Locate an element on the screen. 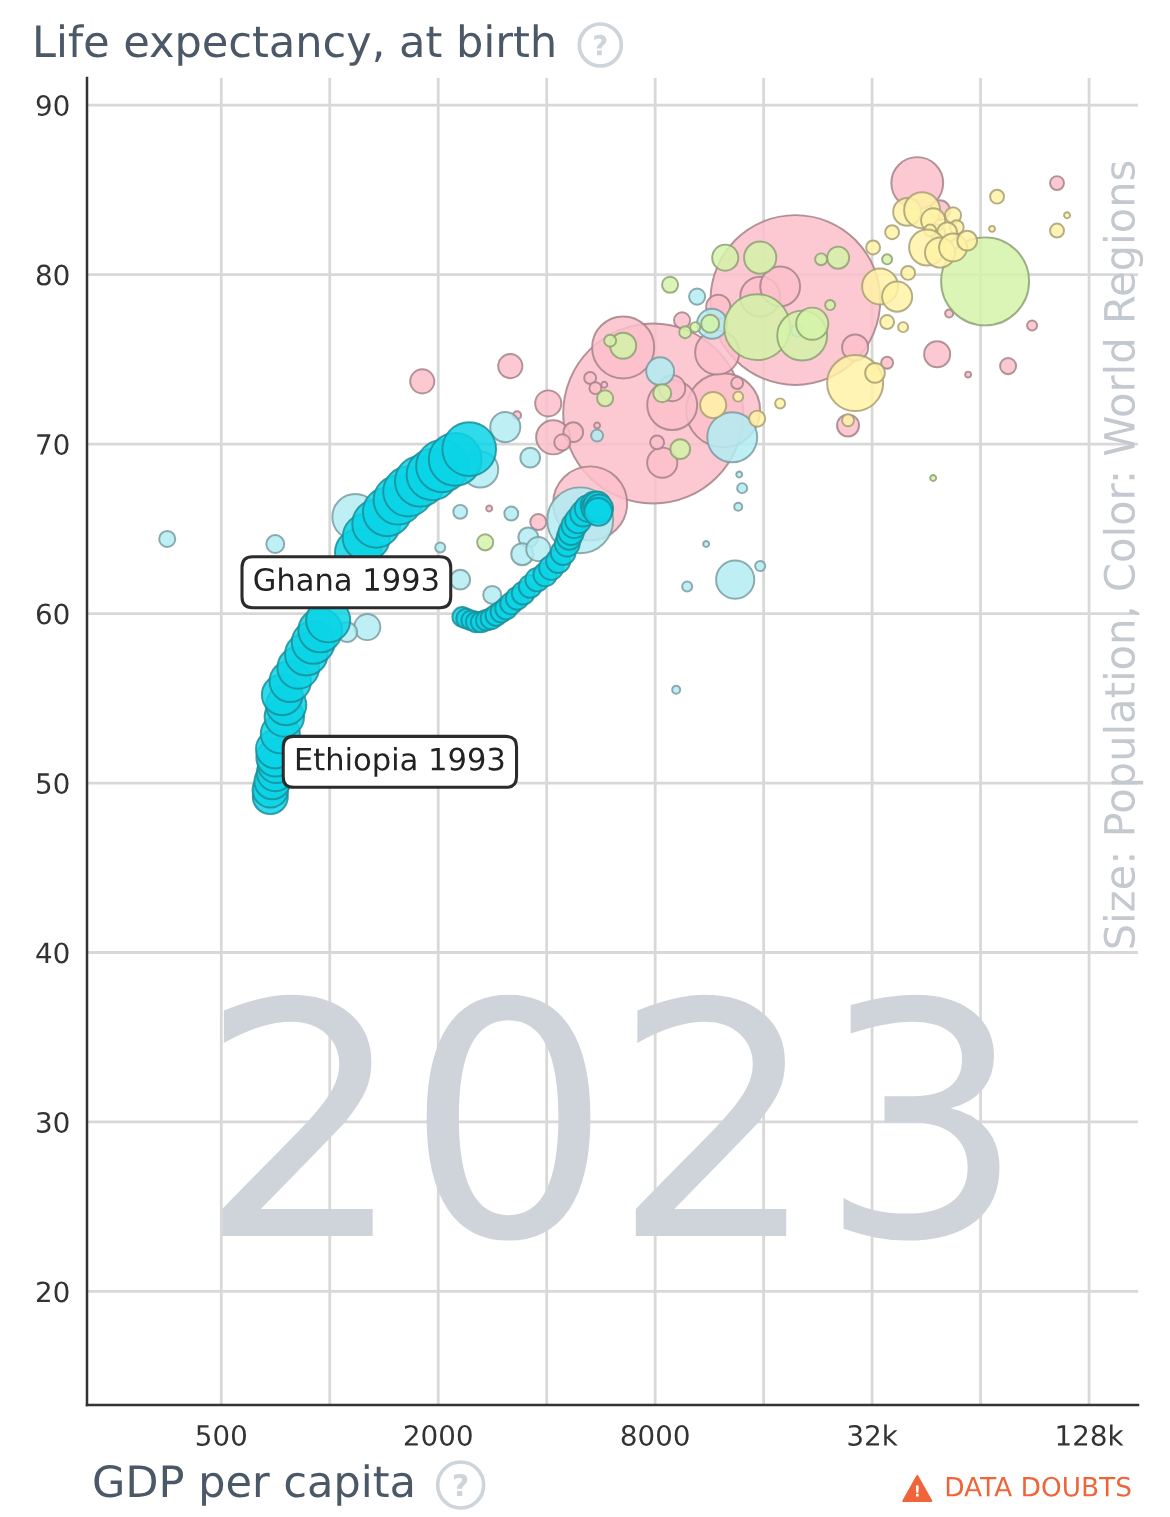 Image resolution: width=1170 pixels, height=1517 pixels. y-tick-label: 20 is located at coordinates (53, 1292).